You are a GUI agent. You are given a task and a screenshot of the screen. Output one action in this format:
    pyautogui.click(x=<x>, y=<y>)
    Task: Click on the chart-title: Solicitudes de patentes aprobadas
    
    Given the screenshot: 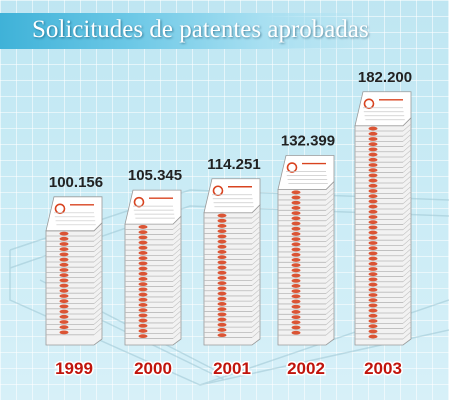 What is the action you would take?
    pyautogui.click(x=200, y=29)
    